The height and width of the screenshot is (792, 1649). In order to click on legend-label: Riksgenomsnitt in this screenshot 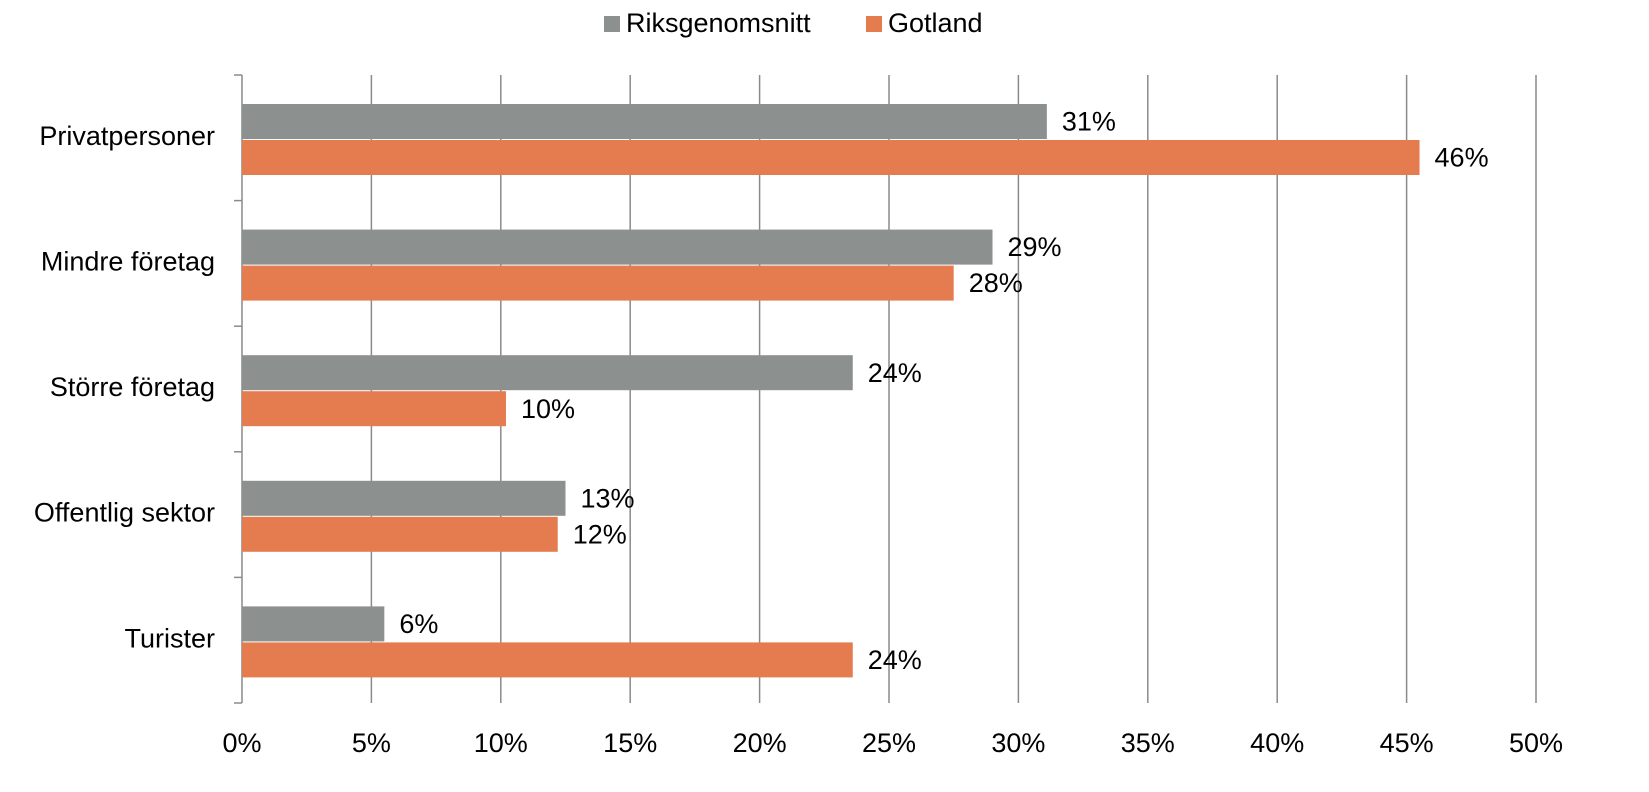, I will do `click(718, 23)`.